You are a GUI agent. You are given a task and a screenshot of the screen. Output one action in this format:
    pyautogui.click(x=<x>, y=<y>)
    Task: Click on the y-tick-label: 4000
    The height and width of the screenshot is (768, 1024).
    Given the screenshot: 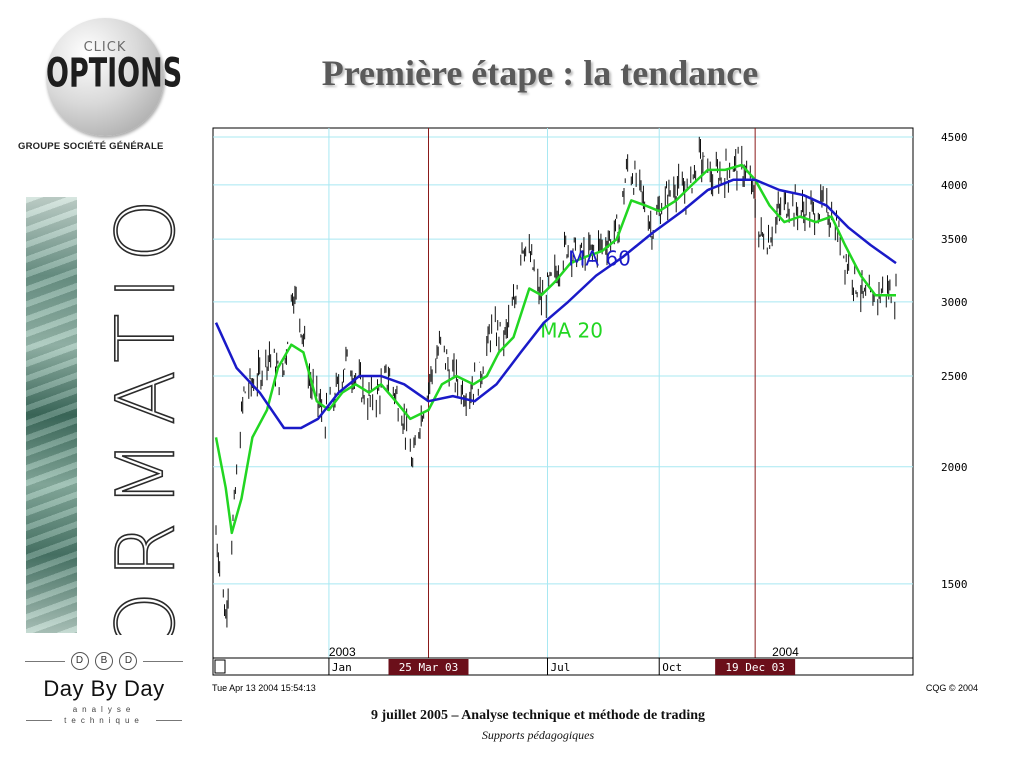 What is the action you would take?
    pyautogui.click(x=954, y=185)
    